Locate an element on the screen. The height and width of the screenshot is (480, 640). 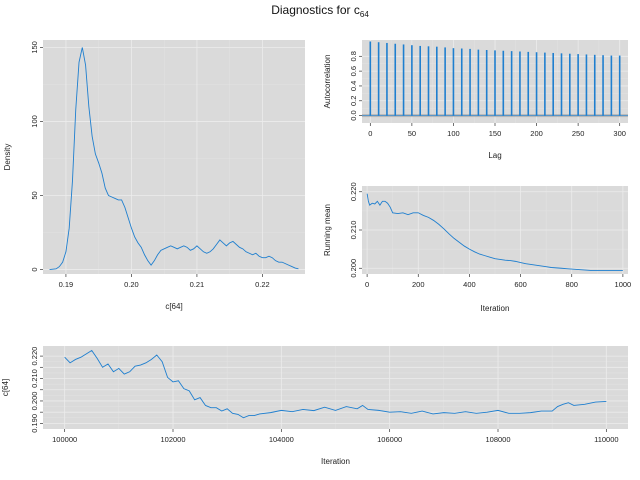
y-tick-label: 0.190 is located at coordinates (34, 423).